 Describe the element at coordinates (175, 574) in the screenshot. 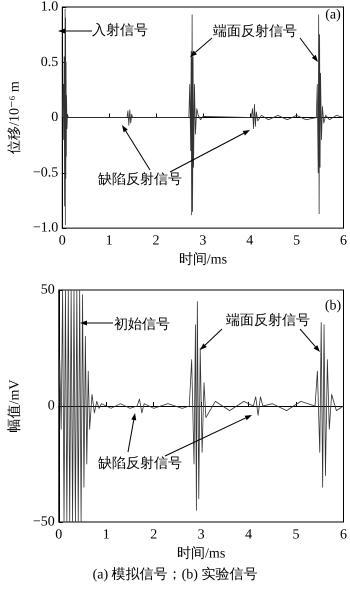

I see `text: (a) 模拟信号；(b) 实验信号` at that location.